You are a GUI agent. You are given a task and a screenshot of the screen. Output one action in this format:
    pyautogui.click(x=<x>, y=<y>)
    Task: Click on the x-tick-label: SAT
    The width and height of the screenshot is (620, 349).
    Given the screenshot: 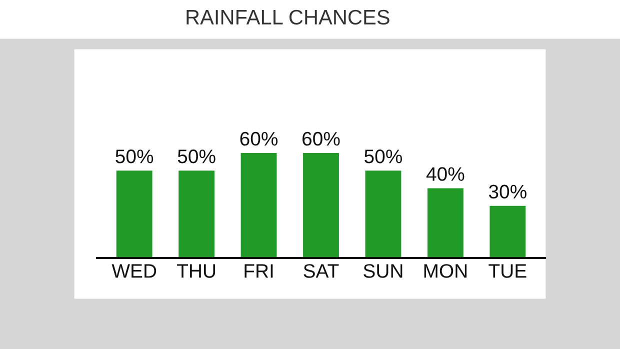 What is the action you would take?
    pyautogui.click(x=321, y=271)
    